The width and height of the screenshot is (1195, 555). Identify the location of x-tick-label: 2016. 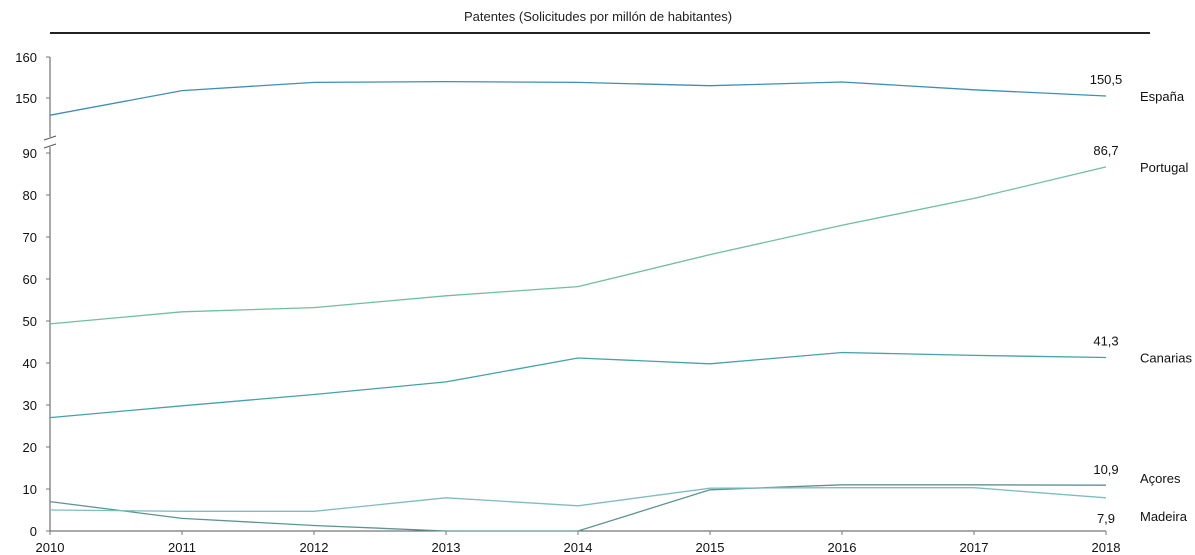
(842, 547).